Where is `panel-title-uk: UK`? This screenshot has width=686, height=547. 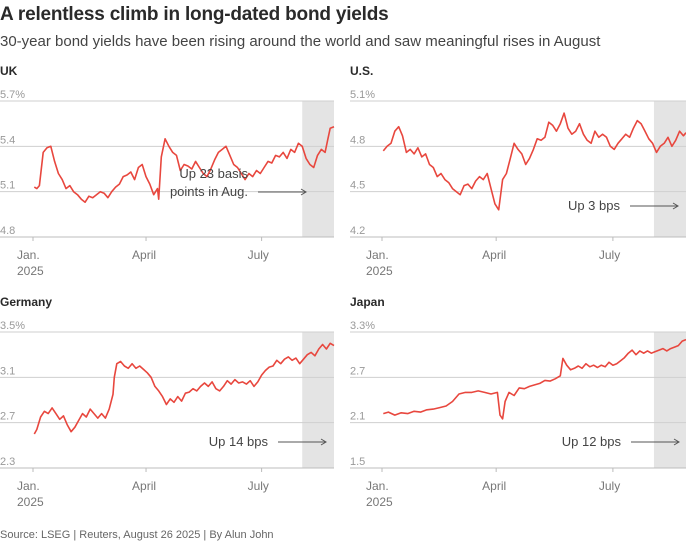
panel-title-uk: UK is located at coordinates (9, 71).